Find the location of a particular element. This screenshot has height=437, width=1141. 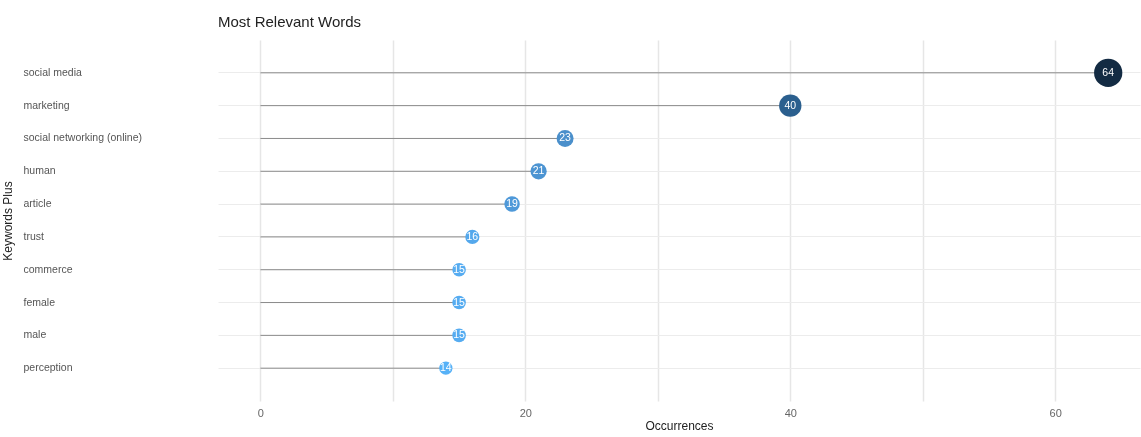

x-tick-label: 40 is located at coordinates (790, 412).